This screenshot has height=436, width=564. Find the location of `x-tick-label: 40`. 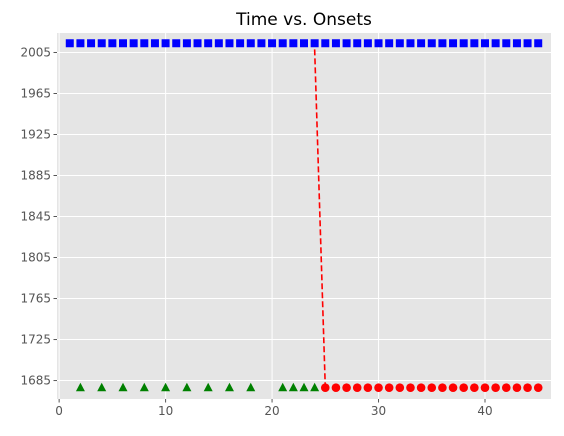

x-tick-label: 40 is located at coordinates (484, 411).